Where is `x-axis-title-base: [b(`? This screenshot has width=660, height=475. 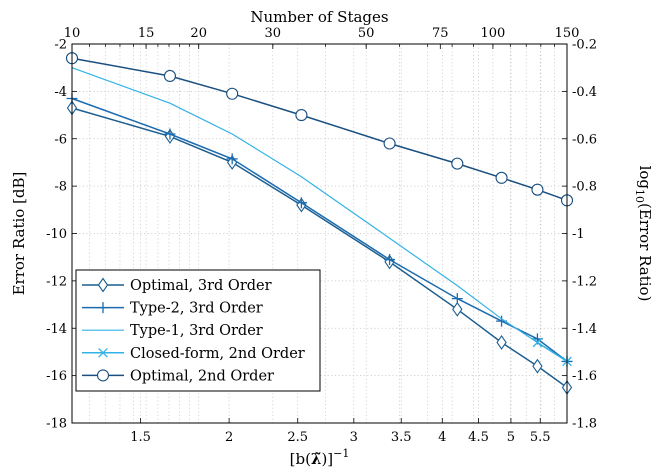 x-axis-title-base: [b( is located at coordinates (300, 459).